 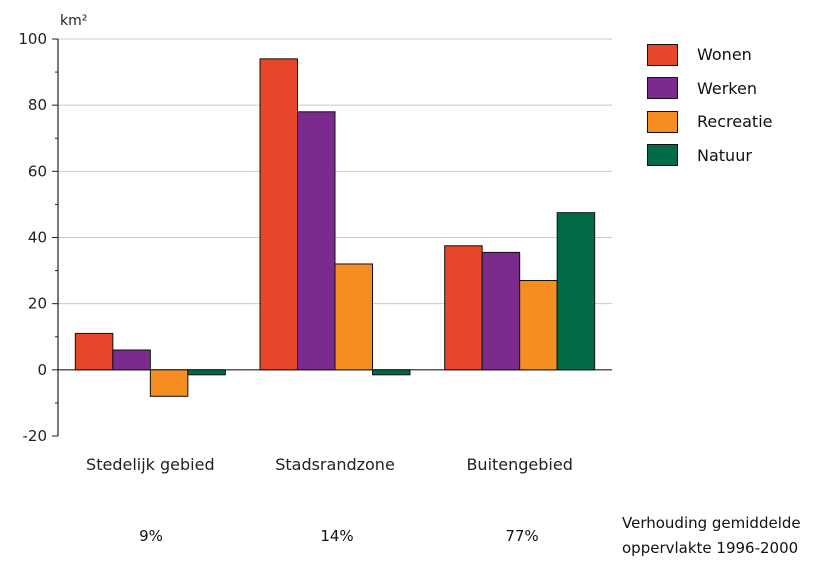 I want to click on legend-item-natuur: Natuur, so click(x=709, y=156).